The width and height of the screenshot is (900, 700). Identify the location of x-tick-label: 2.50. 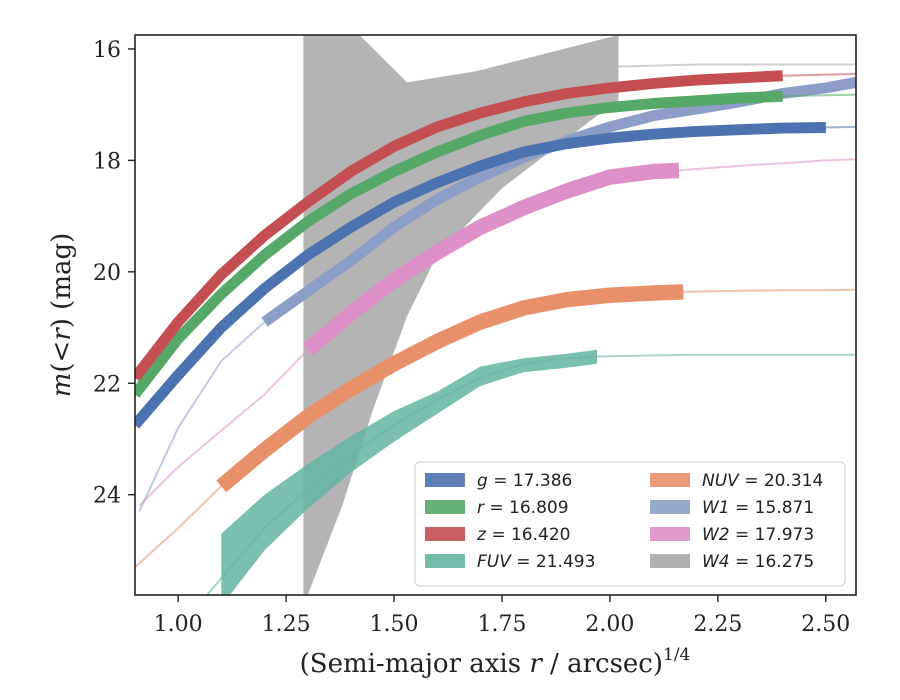
(825, 624).